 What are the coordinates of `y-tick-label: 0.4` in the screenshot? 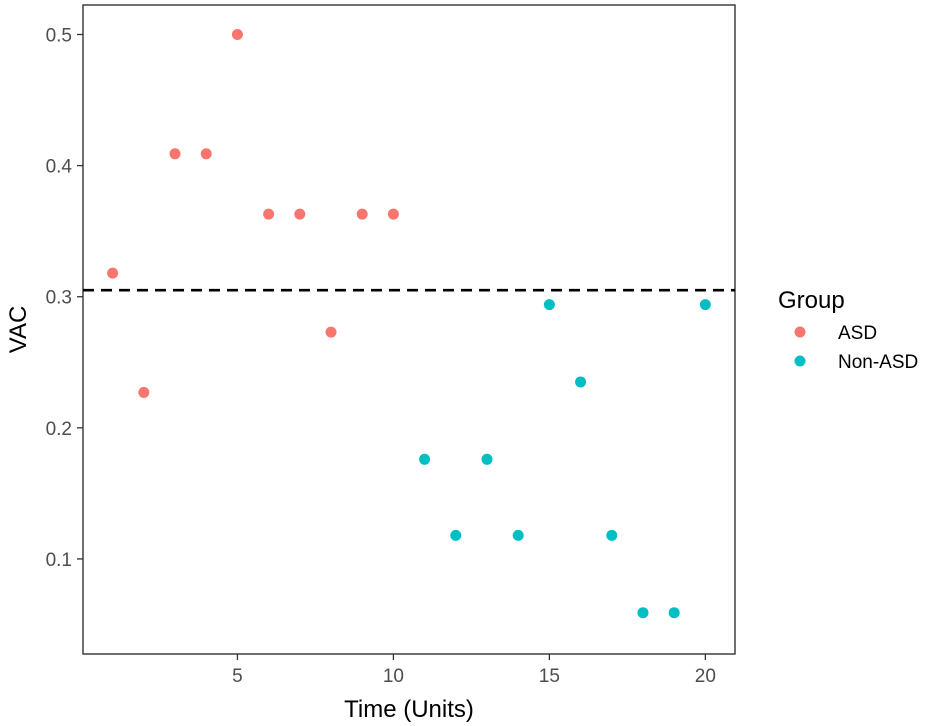 It's located at (59, 167).